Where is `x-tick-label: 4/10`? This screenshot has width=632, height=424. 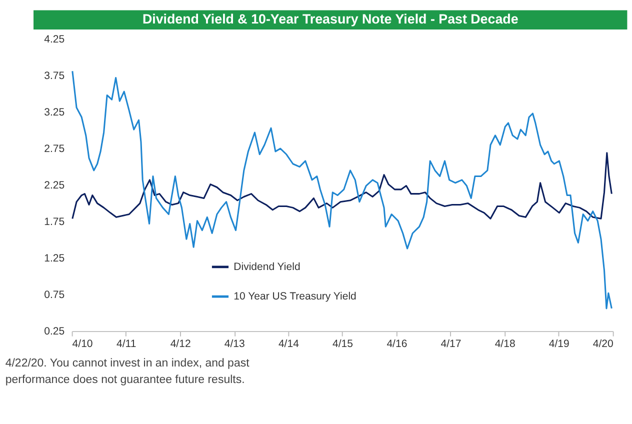 x-tick-label: 4/10 is located at coordinates (82, 344).